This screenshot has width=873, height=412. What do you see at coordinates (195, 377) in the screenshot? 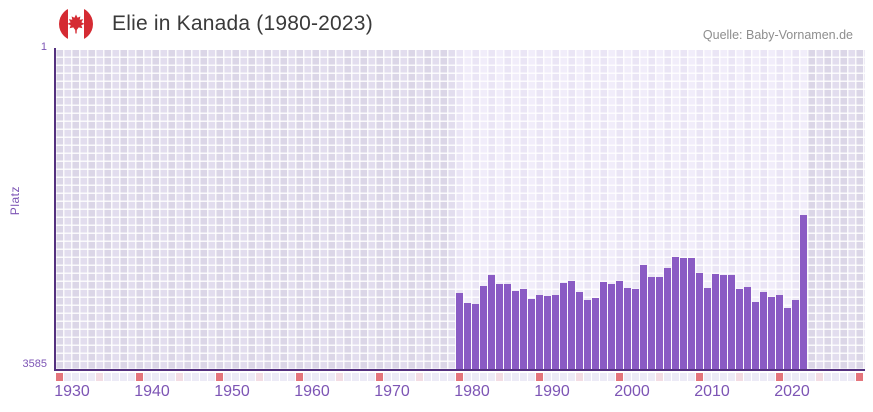
I see `year-tick-1947` at bounding box center [195, 377].